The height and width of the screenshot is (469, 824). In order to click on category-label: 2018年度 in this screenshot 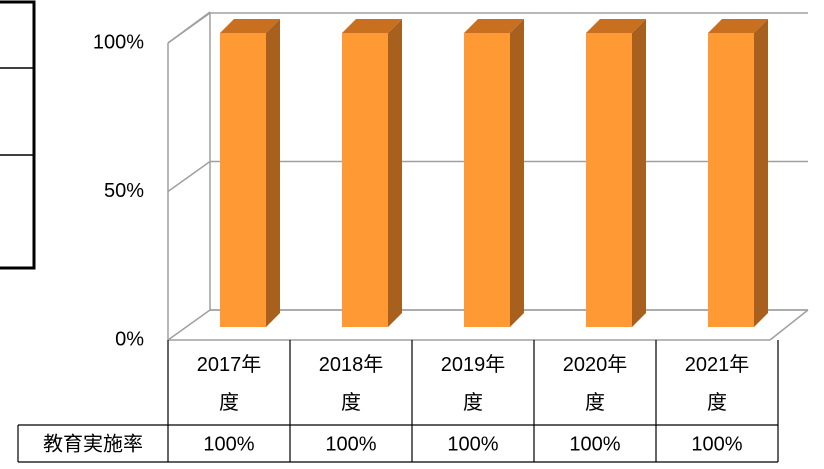, I will do `click(351, 384)`.